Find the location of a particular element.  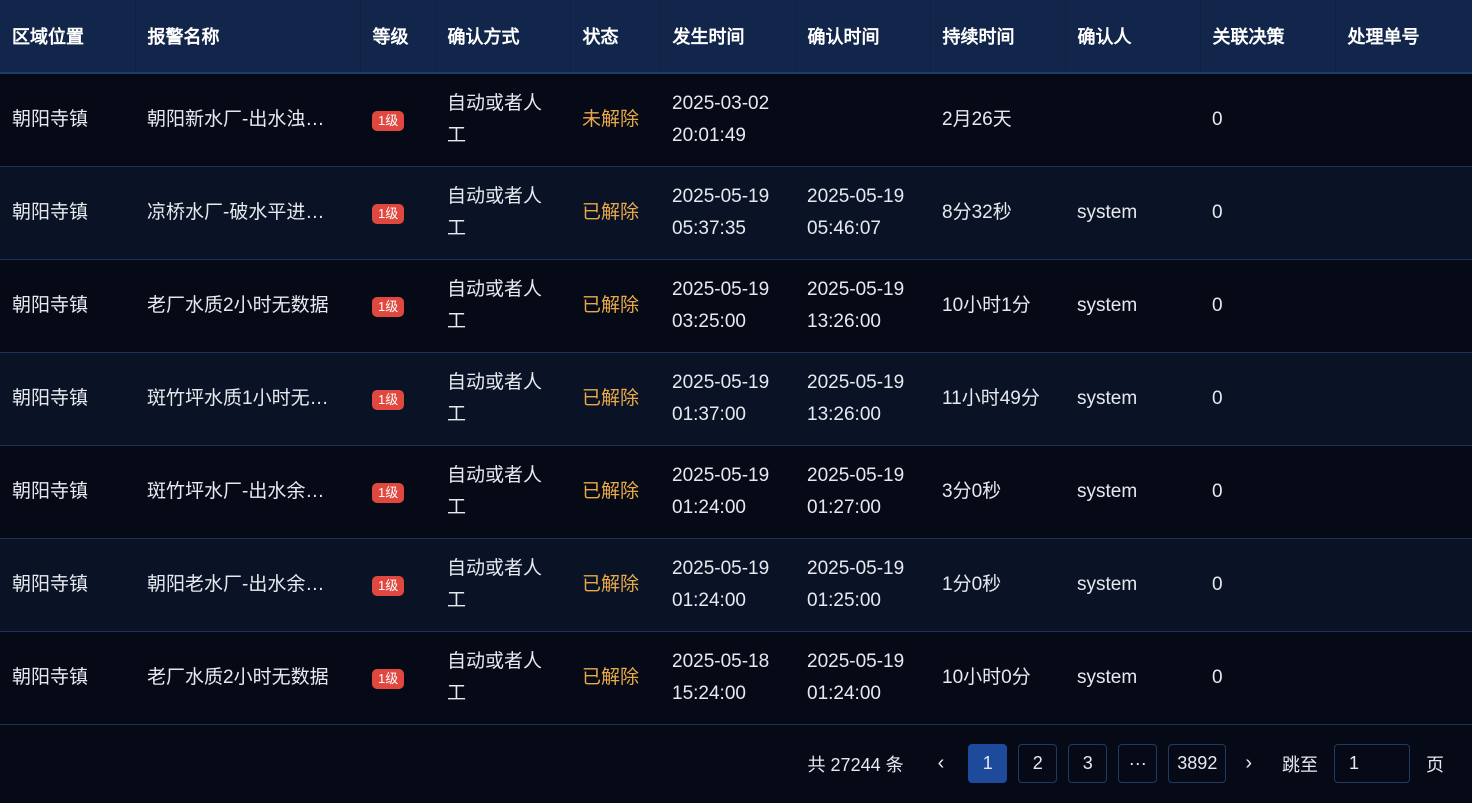

cell-status: 已解除 is located at coordinates (615, 678).